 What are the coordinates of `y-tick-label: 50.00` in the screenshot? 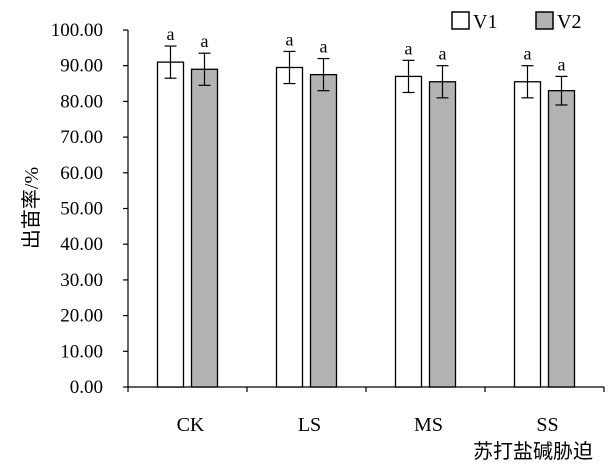 It's located at (81, 209).